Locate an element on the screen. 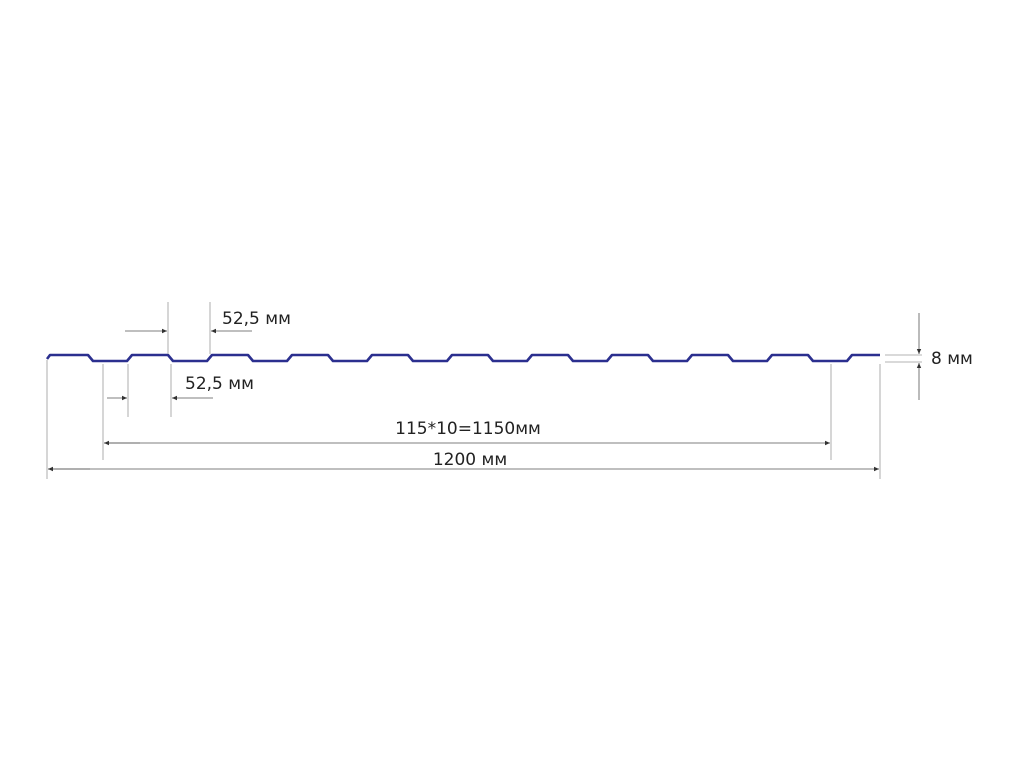 The image size is (1024, 768). height-label: 8 мм is located at coordinates (952, 359).